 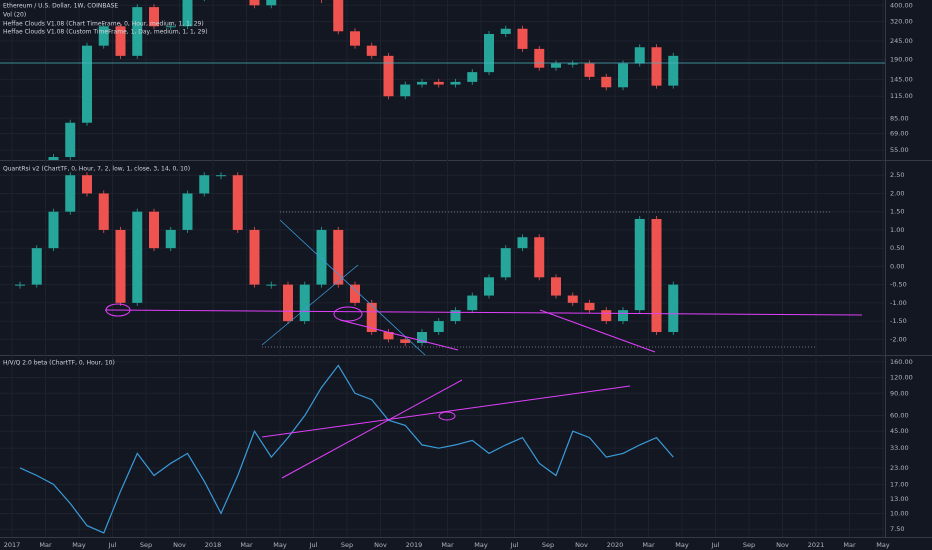 I want to click on x-tick-label: Jul, so click(x=112, y=545).